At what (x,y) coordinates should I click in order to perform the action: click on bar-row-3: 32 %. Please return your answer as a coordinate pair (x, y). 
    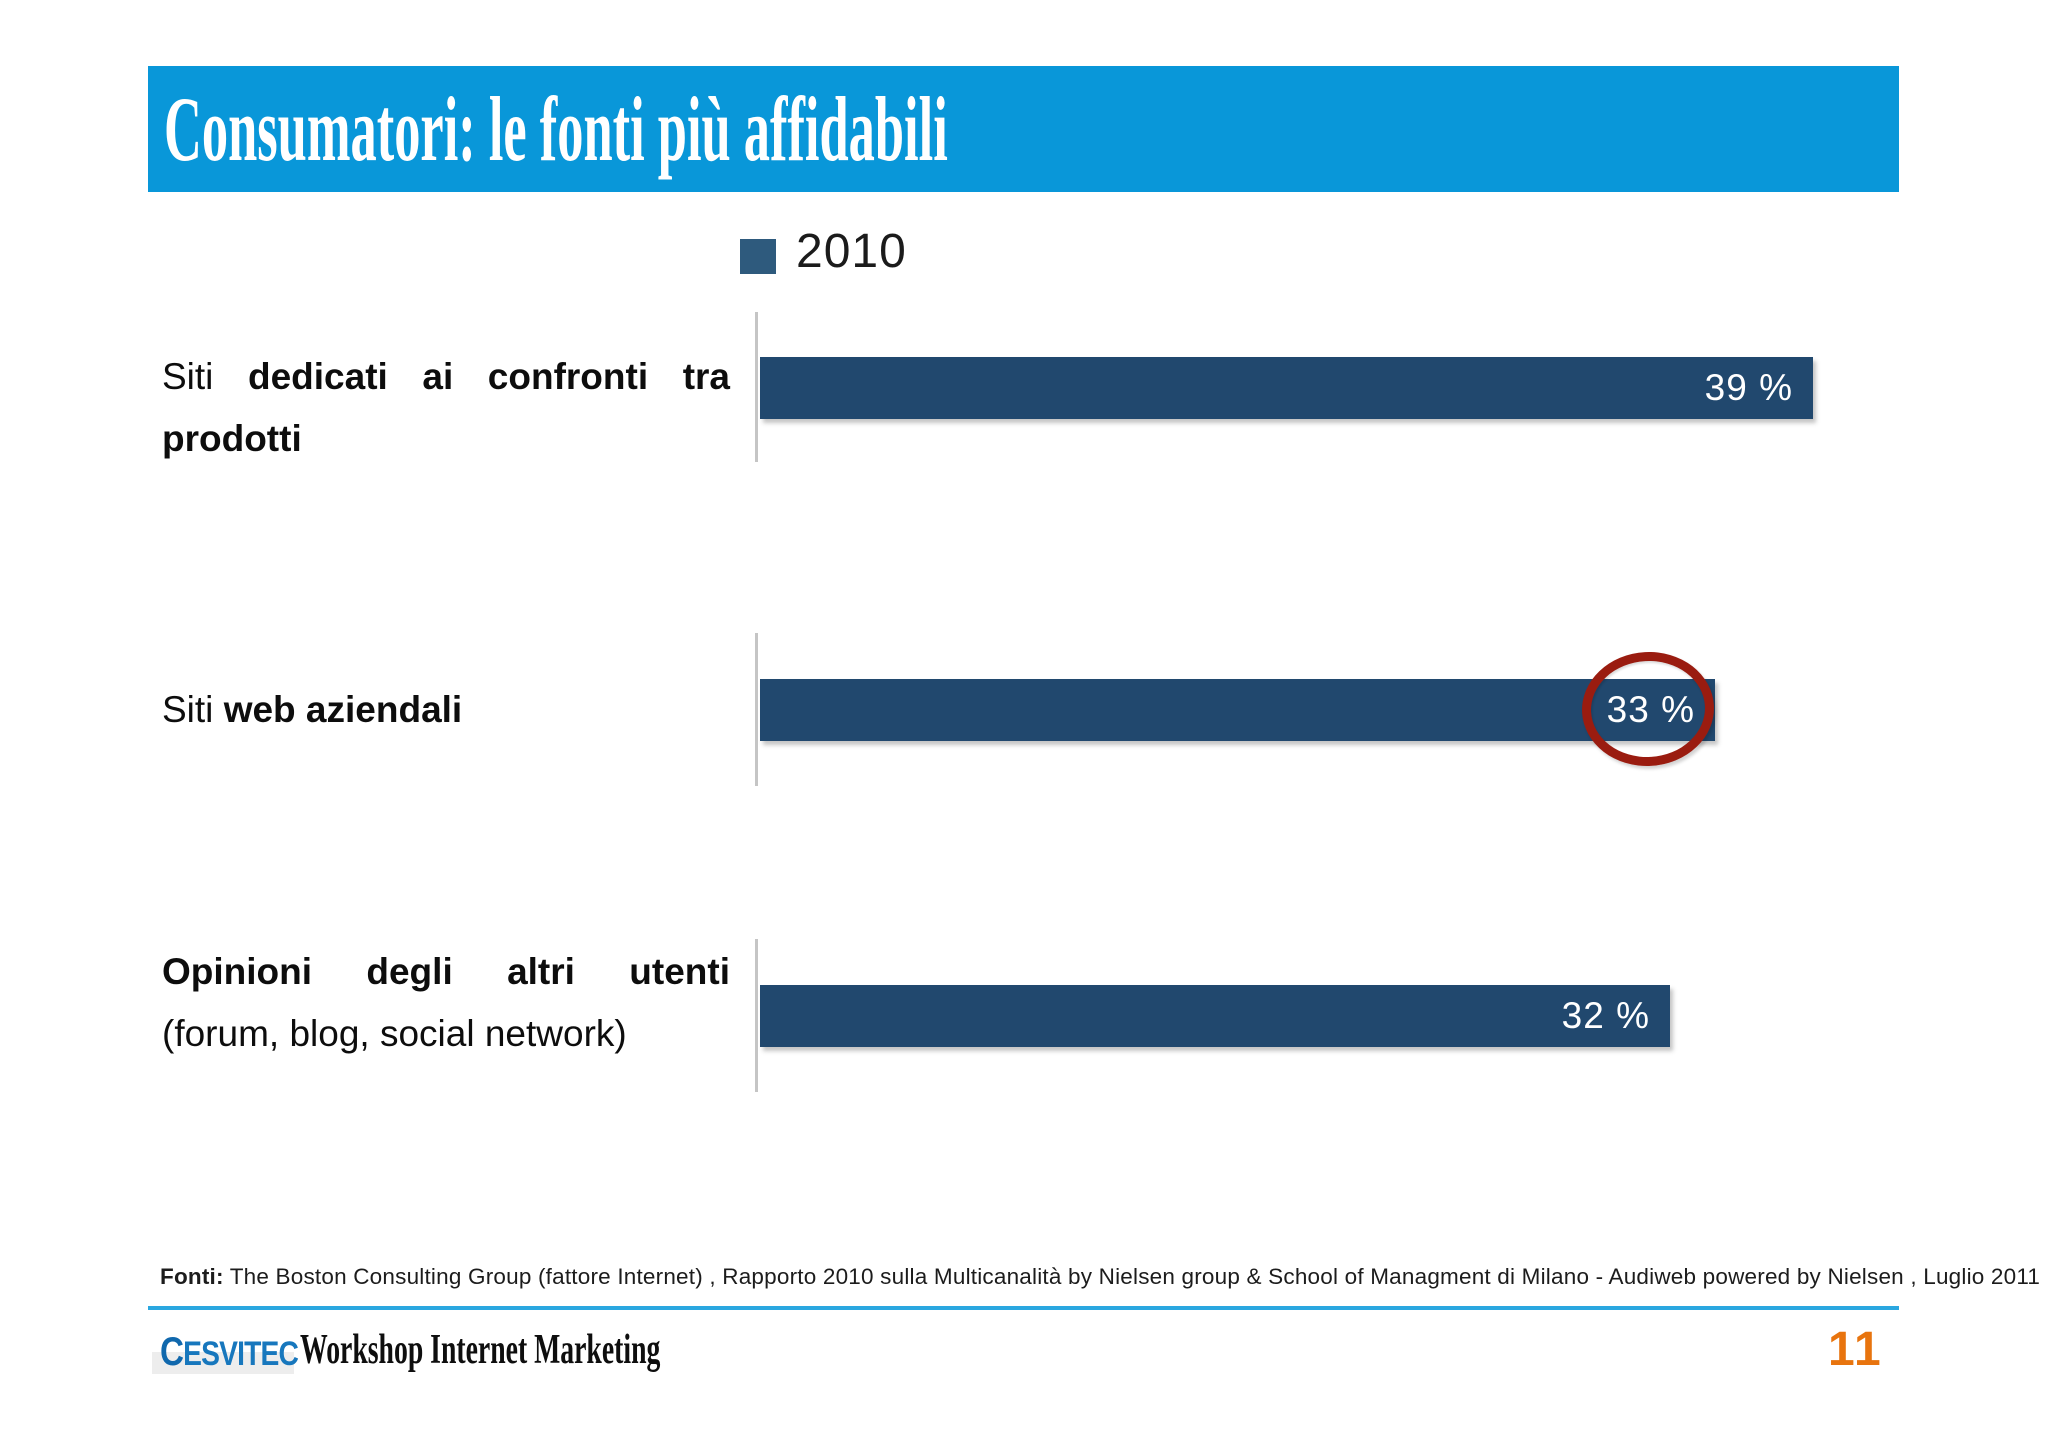
    Looking at the image, I should click on (1215, 1016).